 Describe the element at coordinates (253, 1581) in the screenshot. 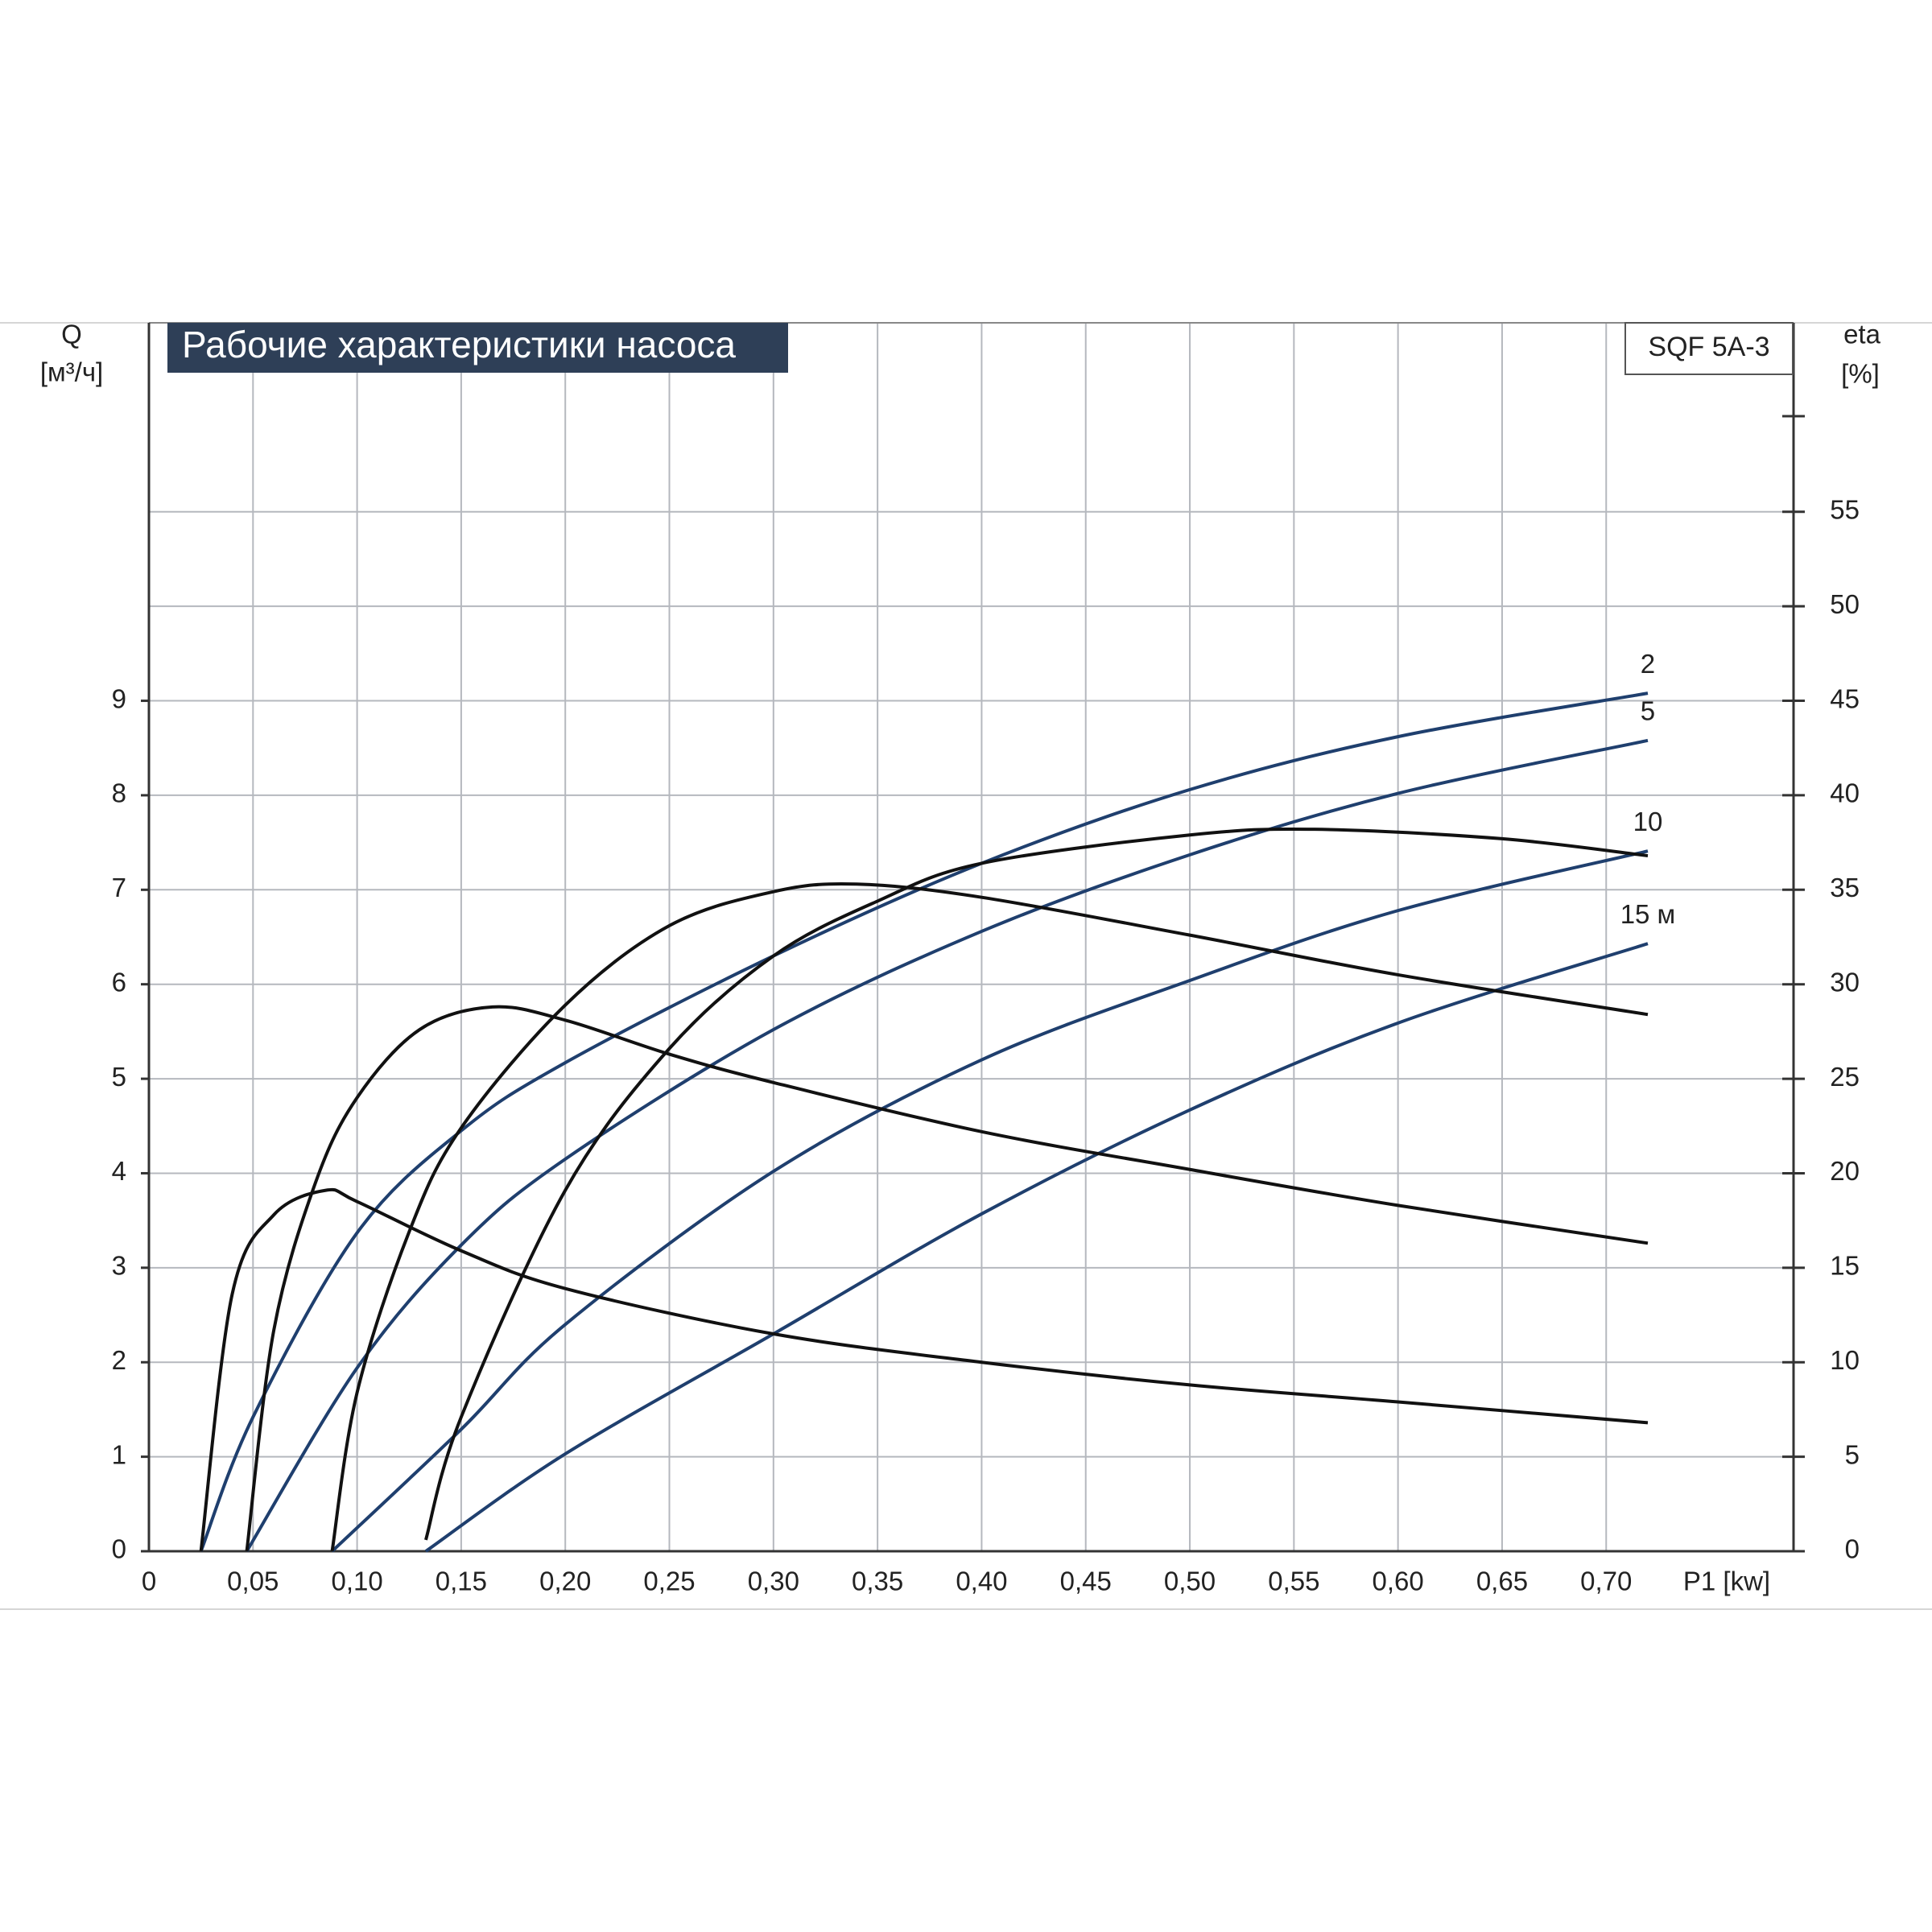

I see `x-tick-label: 0,05` at that location.